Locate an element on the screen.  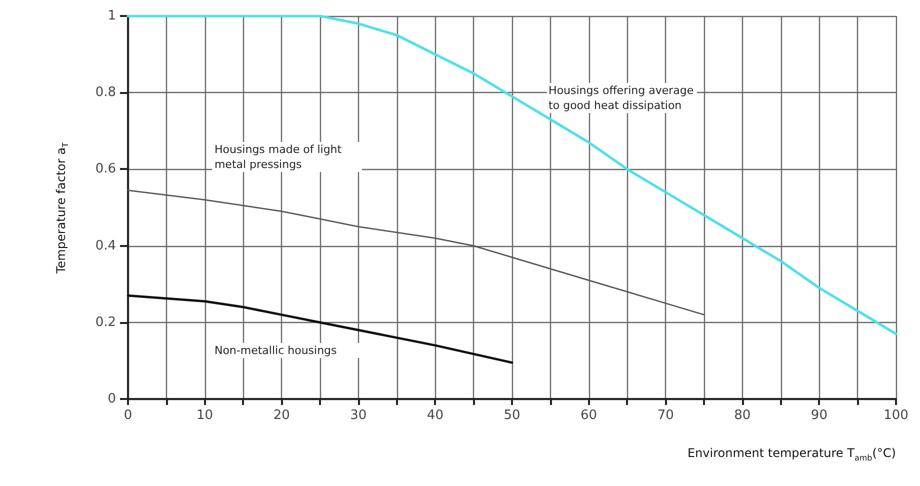
x-tick-label: 70 is located at coordinates (665, 415).